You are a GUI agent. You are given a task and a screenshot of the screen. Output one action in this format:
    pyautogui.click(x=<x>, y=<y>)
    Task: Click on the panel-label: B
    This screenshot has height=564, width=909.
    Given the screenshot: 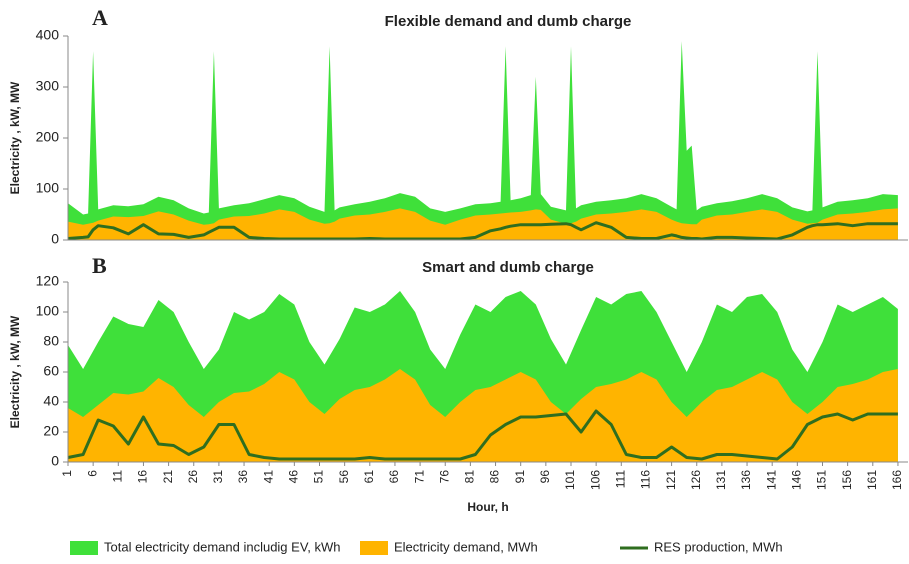 What is the action you would take?
    pyautogui.click(x=99, y=265)
    